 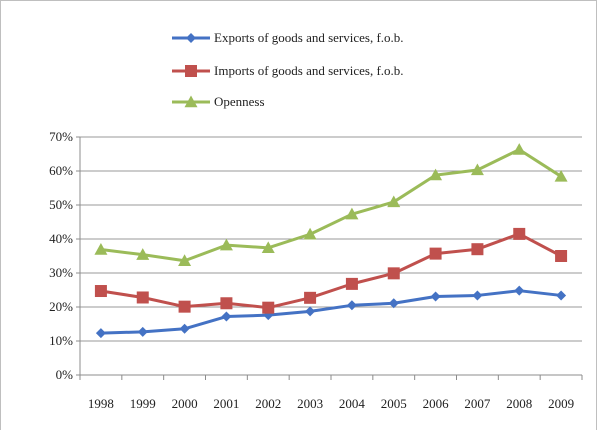 I want to click on x-tick-label: 1999, so click(x=143, y=403).